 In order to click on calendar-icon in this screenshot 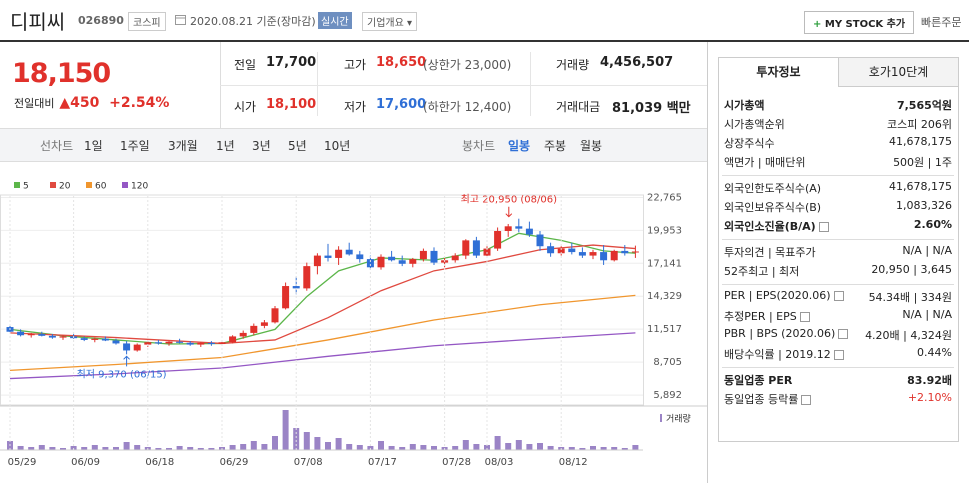, I will do `click(180, 20)`.